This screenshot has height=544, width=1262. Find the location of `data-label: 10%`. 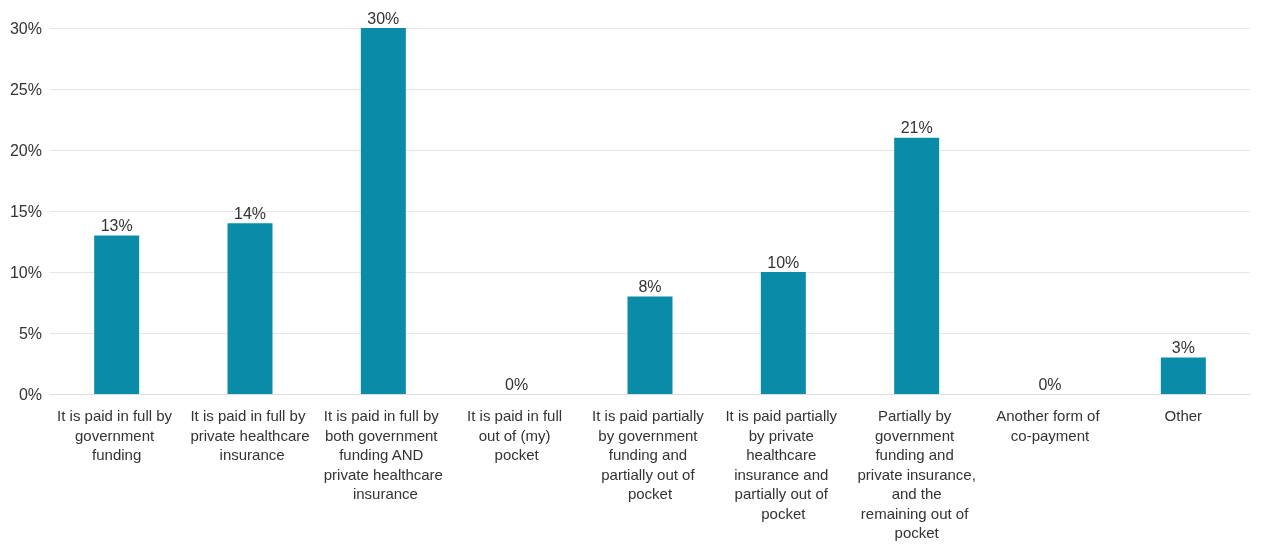

data-label: 10% is located at coordinates (783, 262).